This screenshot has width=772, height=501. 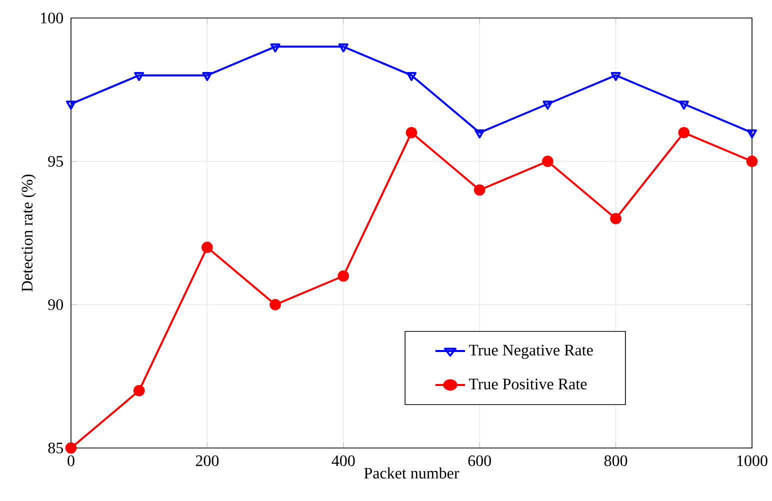 What do you see at coordinates (207, 460) in the screenshot?
I see `x-tick-label: 200` at bounding box center [207, 460].